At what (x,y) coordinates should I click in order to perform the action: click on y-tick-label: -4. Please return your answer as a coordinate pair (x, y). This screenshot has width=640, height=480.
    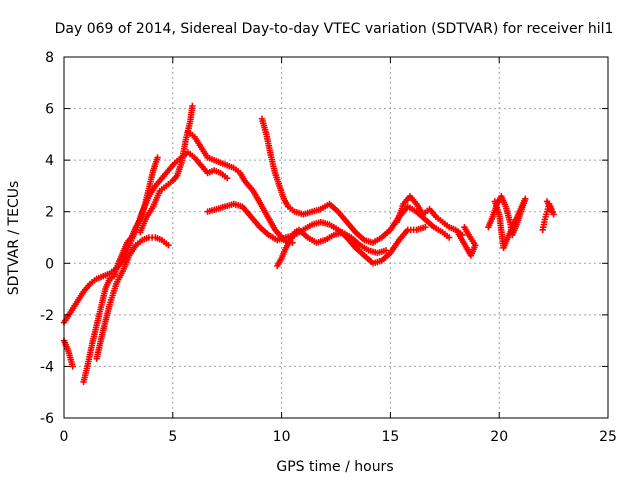
    Looking at the image, I should click on (47, 367).